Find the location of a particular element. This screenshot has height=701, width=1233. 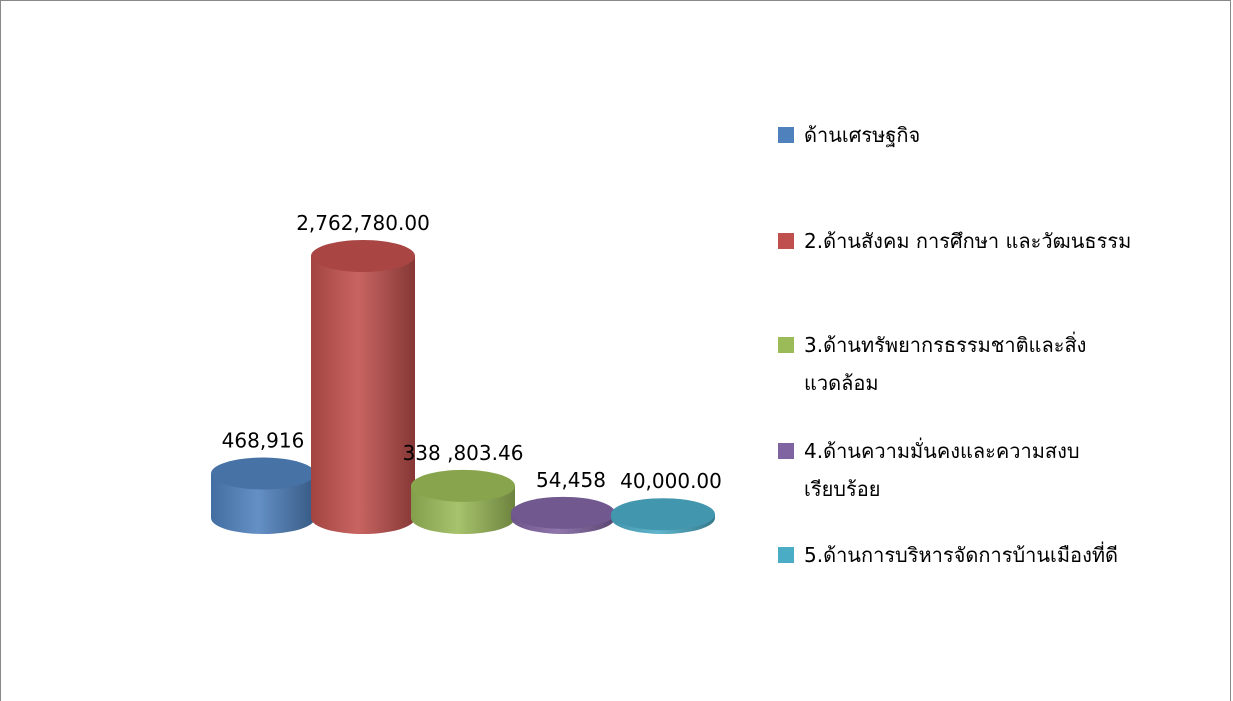

legend-label: 2.ด้านสังคม การศึกษา และวัฒนธรรม is located at coordinates (968, 241).